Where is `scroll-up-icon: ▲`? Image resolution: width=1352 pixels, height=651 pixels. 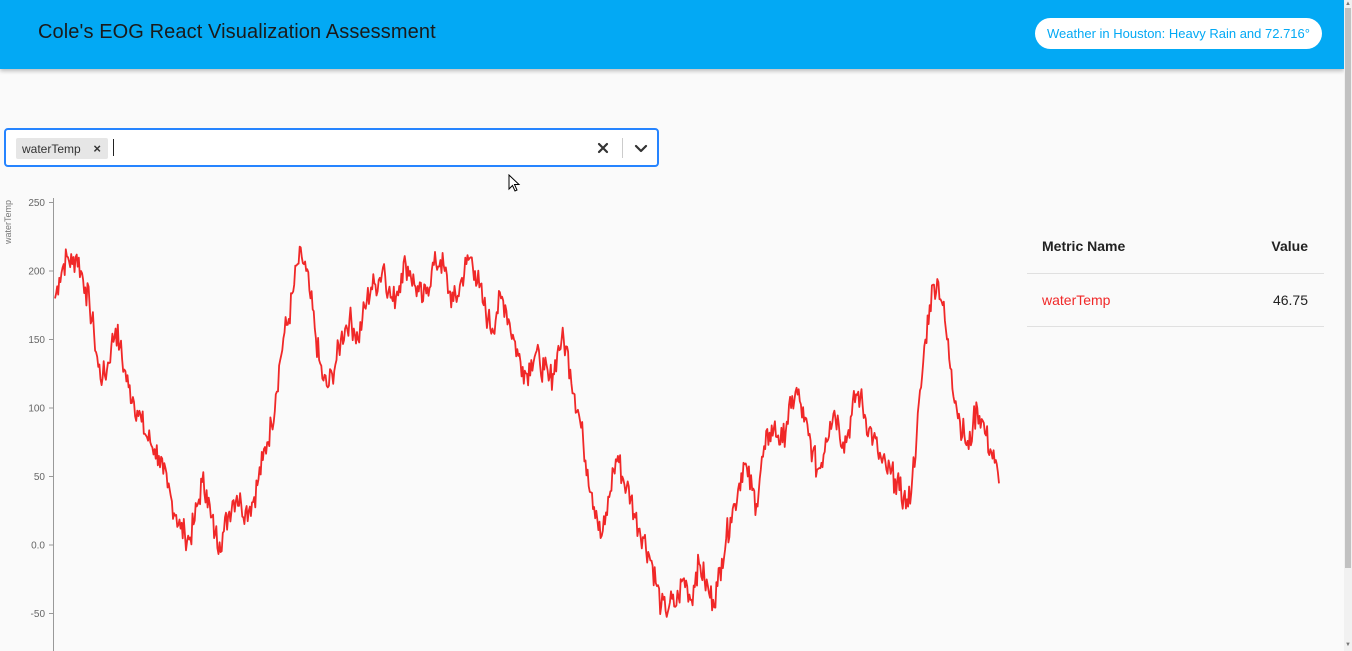 scroll-up-icon: ▲ is located at coordinates (1348, 4).